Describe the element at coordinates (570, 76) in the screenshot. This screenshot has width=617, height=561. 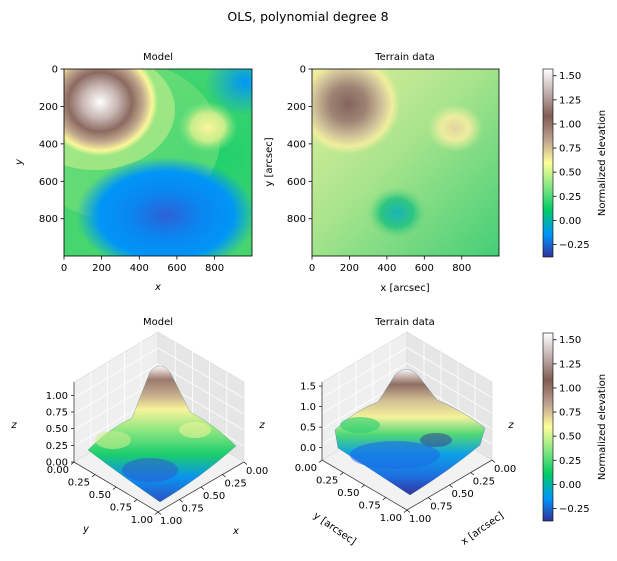
I see `colorbar-top-tick-label: 1.50` at that location.